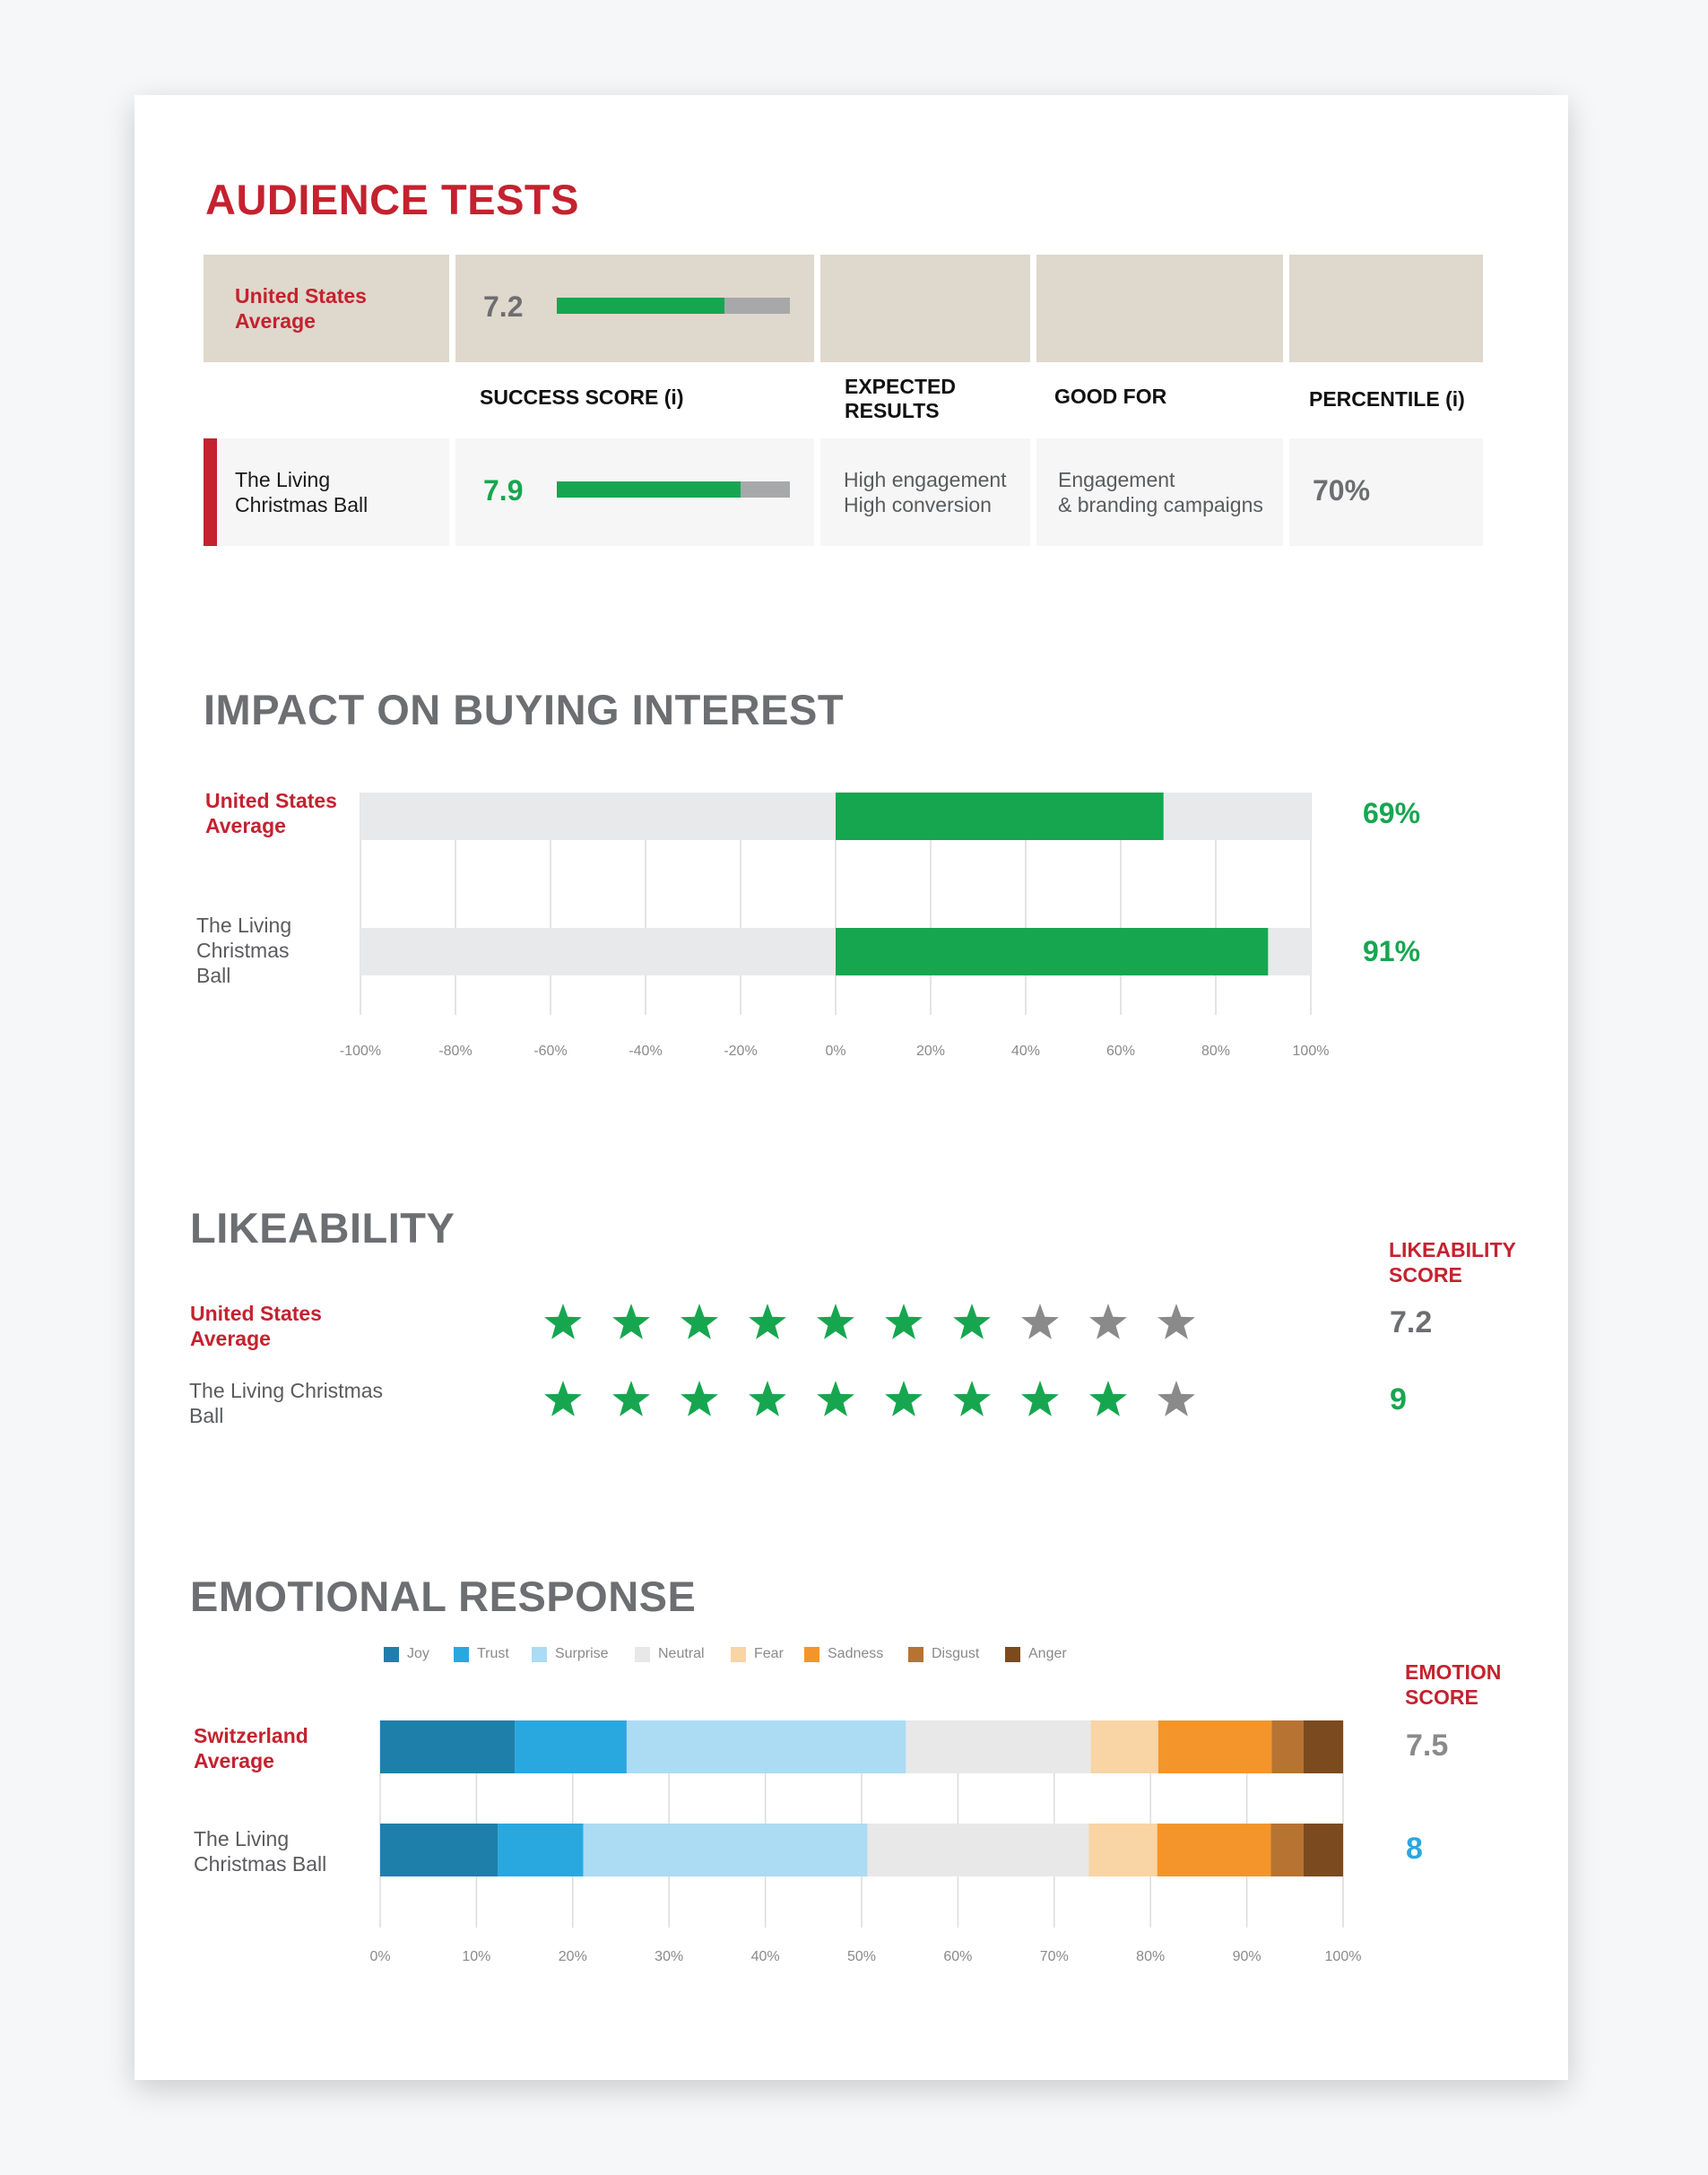  I want to click on ad-percentile-cell: 70%, so click(1386, 492).